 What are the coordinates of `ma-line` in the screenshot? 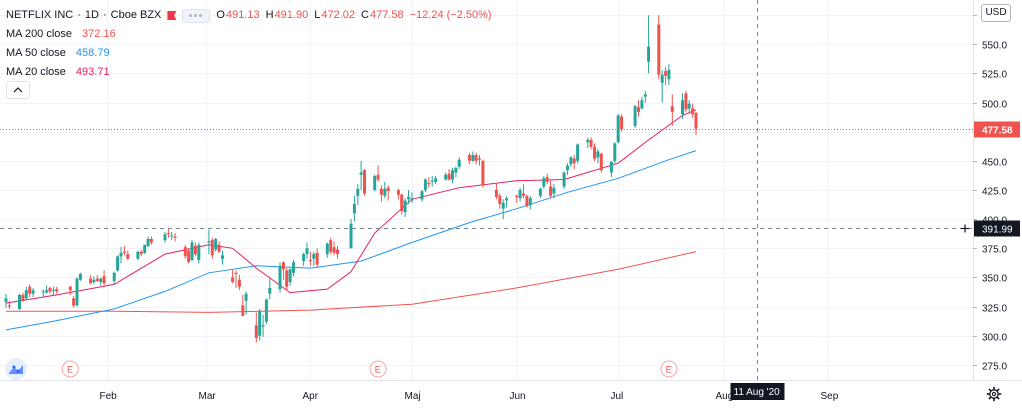 It's located at (351, 282).